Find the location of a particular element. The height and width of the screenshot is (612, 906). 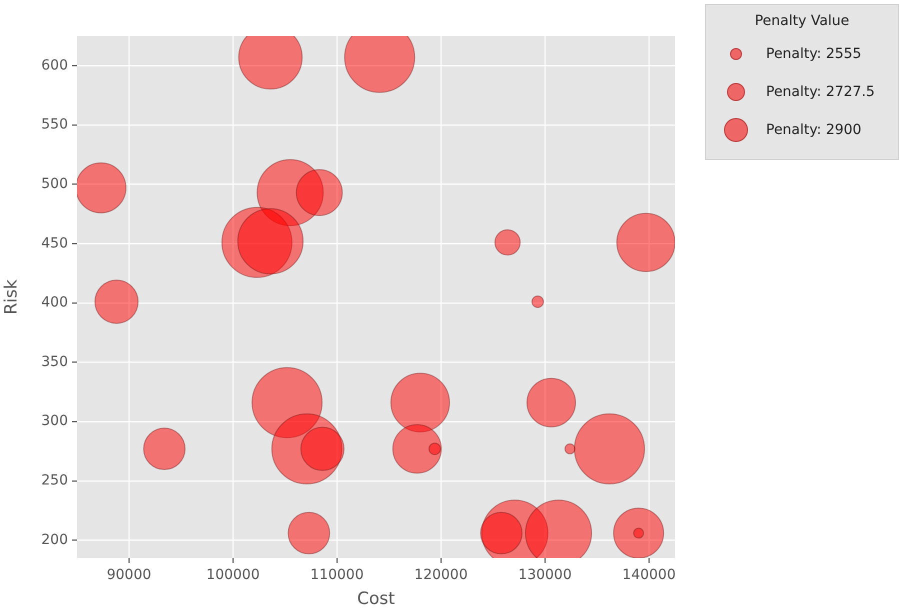

text: Penalty: 2555 is located at coordinates (814, 54).